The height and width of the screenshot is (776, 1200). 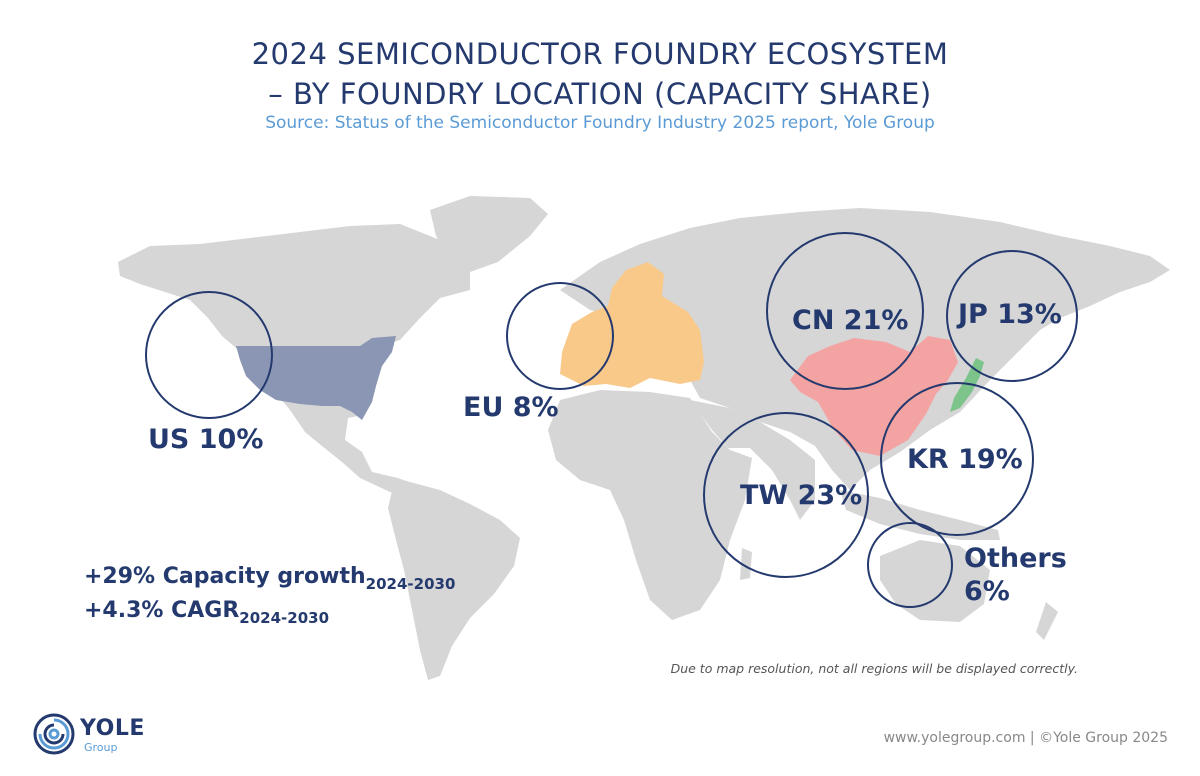 I want to click on bubble-jp, so click(x=1012, y=316).